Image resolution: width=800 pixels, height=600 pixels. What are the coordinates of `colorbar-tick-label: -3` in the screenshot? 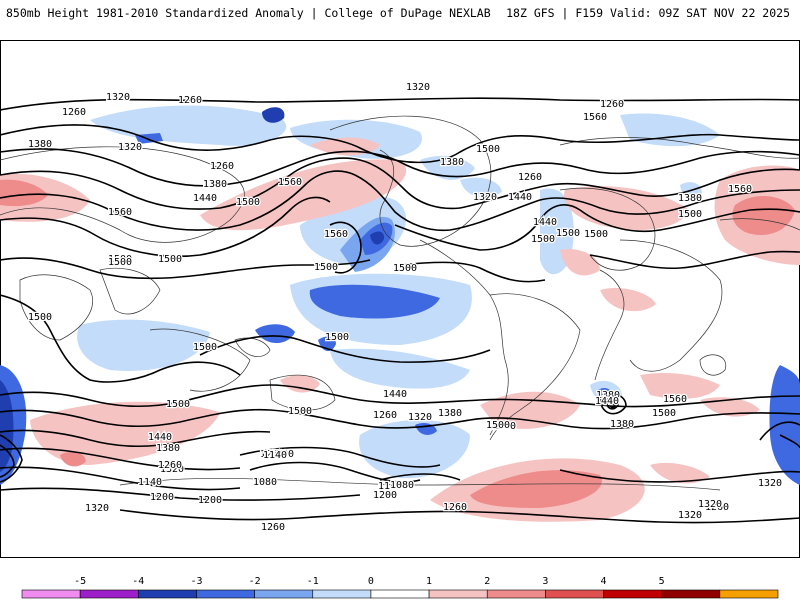 It's located at (196, 581).